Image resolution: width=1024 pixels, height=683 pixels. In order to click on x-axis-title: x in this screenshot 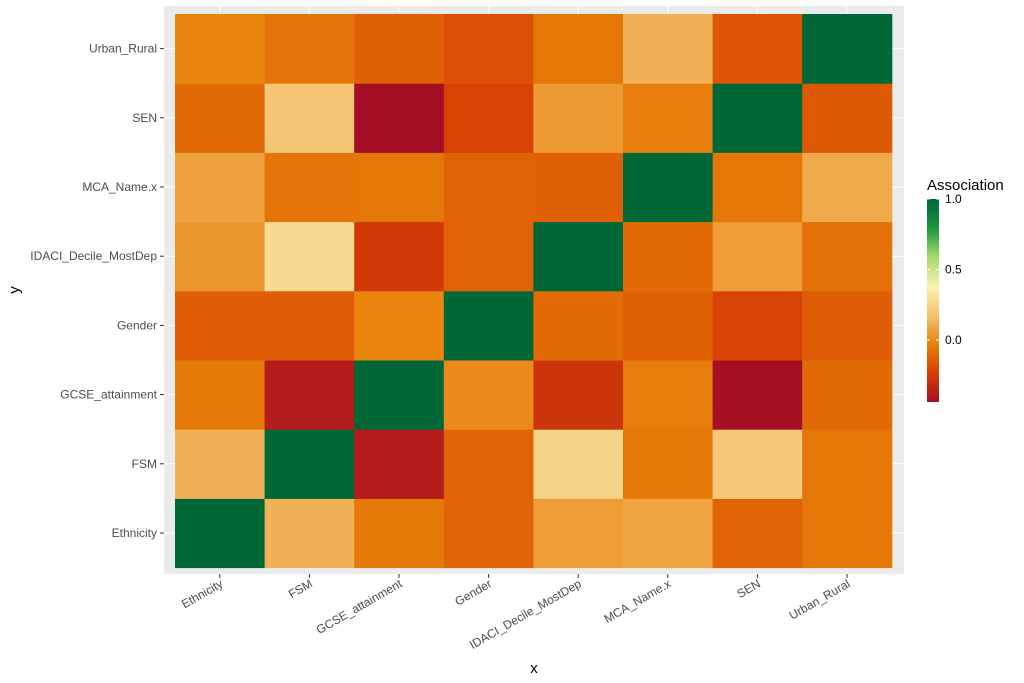, I will do `click(534, 668)`.